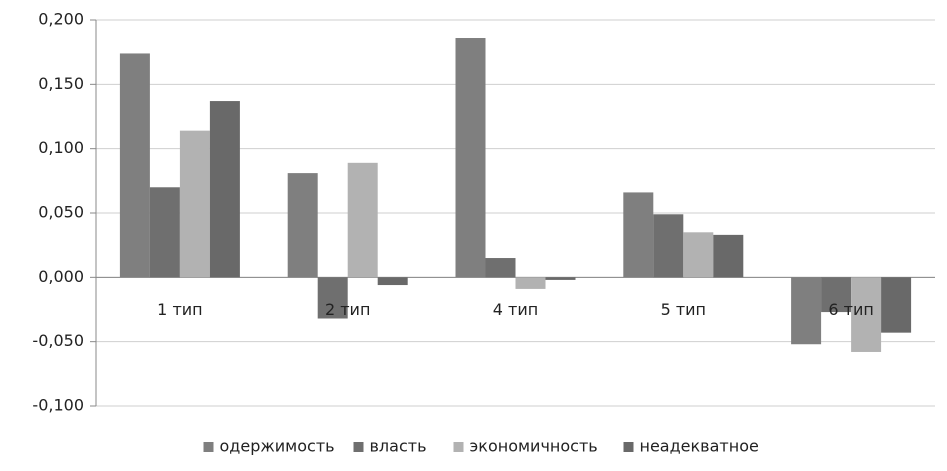 This screenshot has height=471, width=947. What do you see at coordinates (398, 446) in the screenshot?
I see `legend-label: власть` at bounding box center [398, 446].